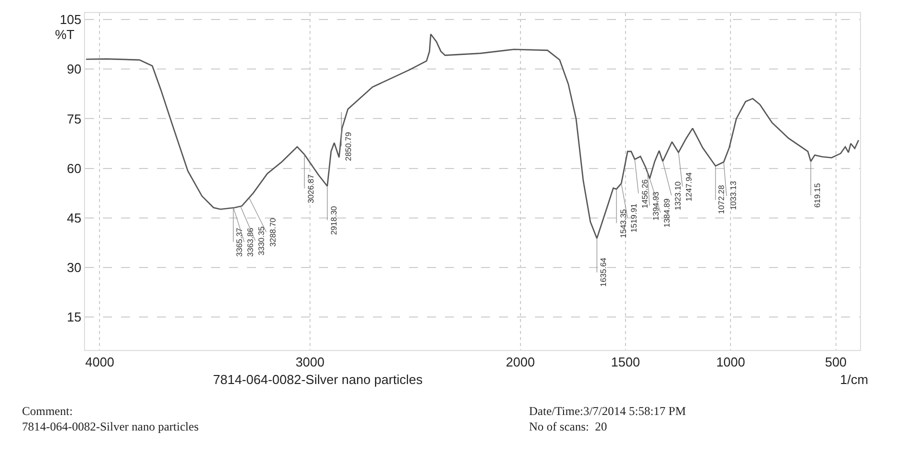  I want to click on x-tick-label: 1500, so click(625, 362).